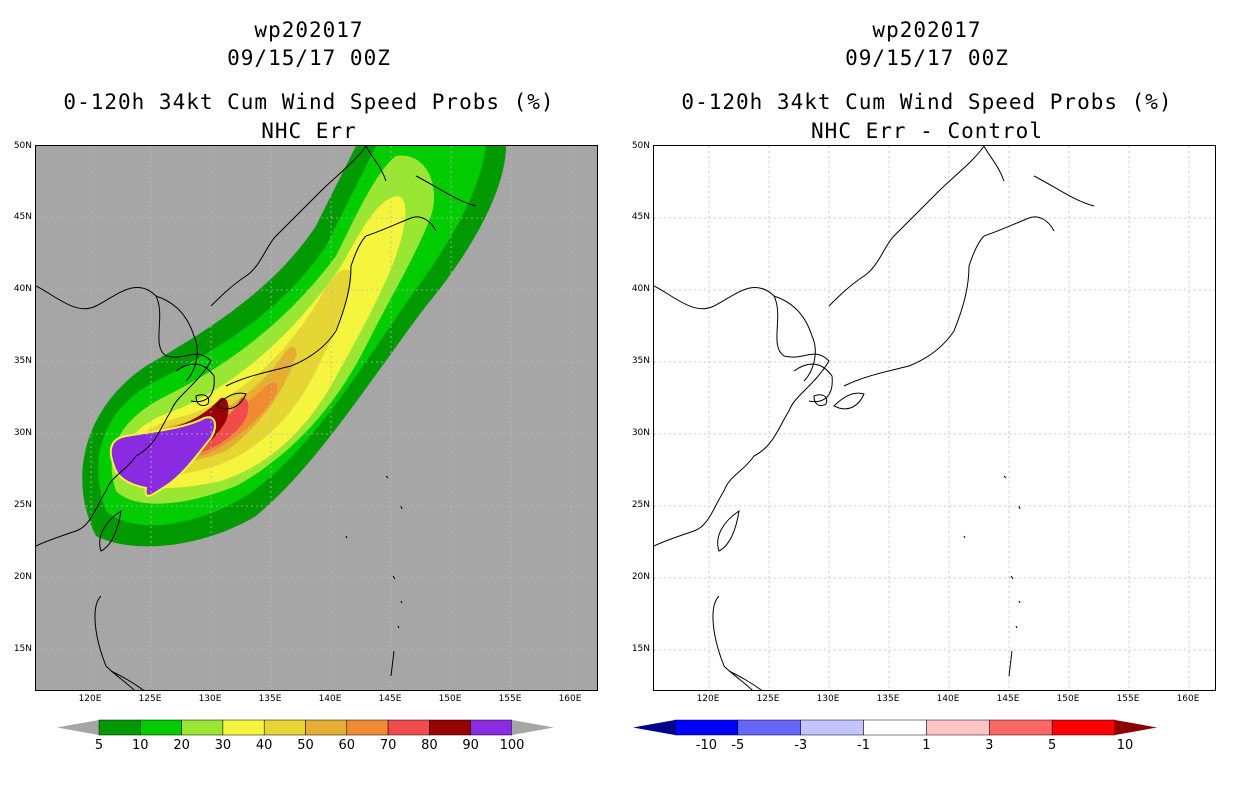 This screenshot has width=1236, height=800. What do you see at coordinates (305, 745) in the screenshot?
I see `colorbar-label: 50` at bounding box center [305, 745].